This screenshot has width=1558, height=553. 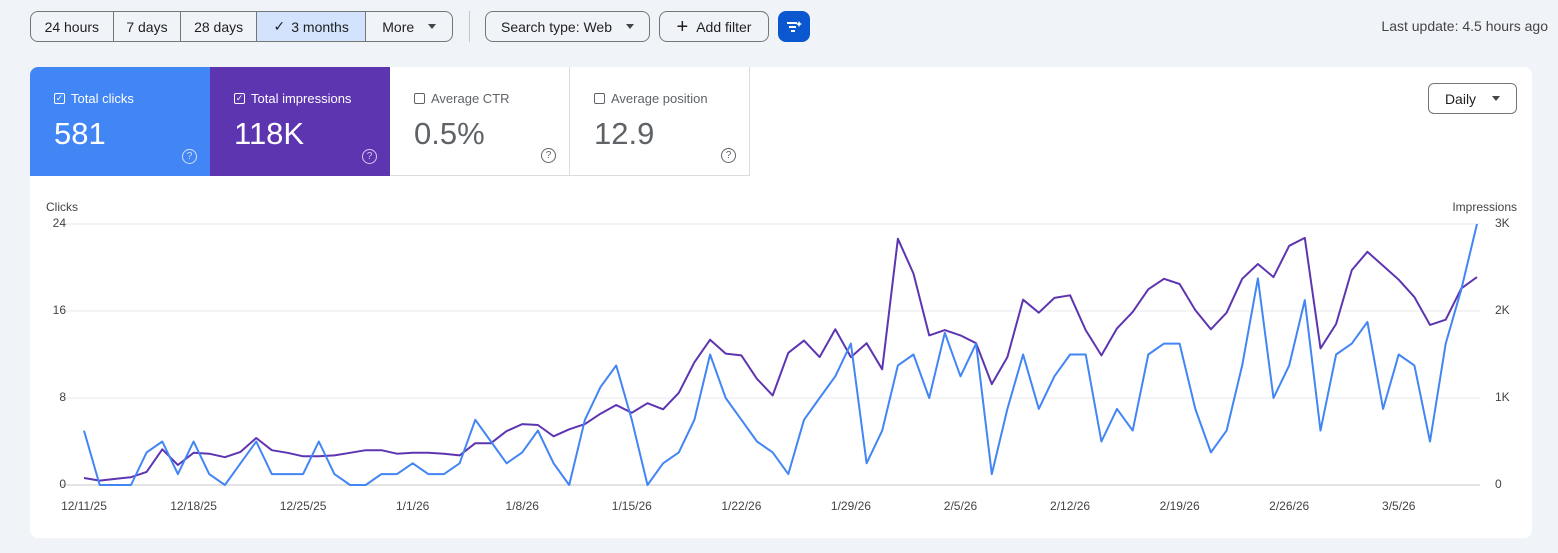 What do you see at coordinates (556, 26) in the screenshot?
I see `button-label: Search type: Web` at bounding box center [556, 26].